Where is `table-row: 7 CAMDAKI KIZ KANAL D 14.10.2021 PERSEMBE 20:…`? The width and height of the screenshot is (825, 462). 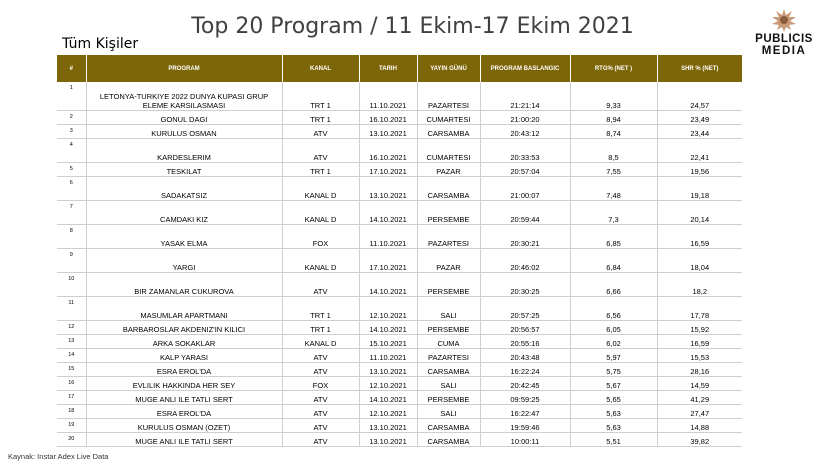 table-row: 7 CAMDAKI KIZ KANAL D 14.10.2021 PERSEMBE 20:… is located at coordinates (399, 212).